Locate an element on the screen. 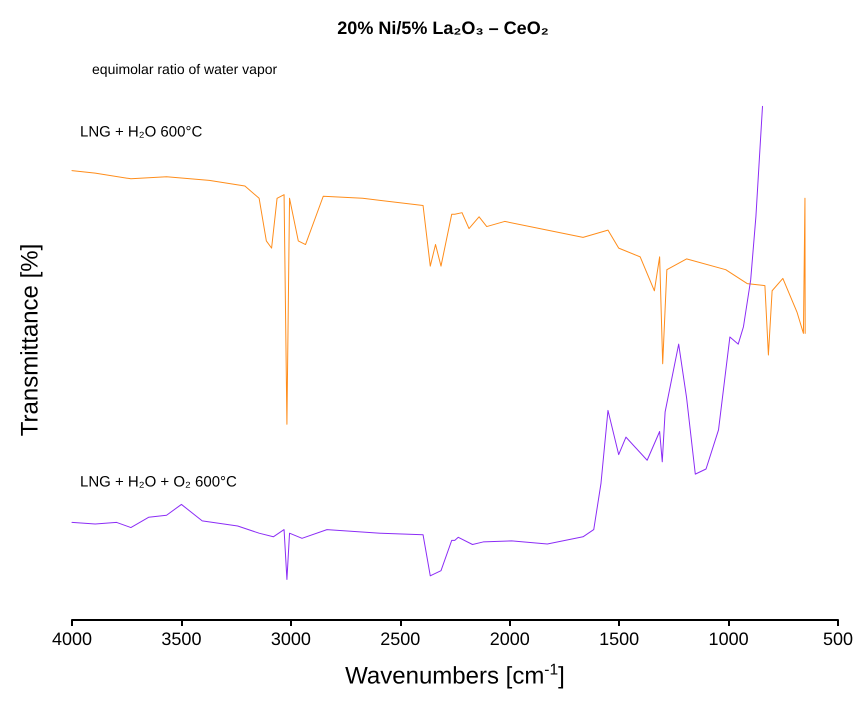 This screenshot has width=865, height=707. y-axis-title: Transmittance [%] is located at coordinates (30, 340).